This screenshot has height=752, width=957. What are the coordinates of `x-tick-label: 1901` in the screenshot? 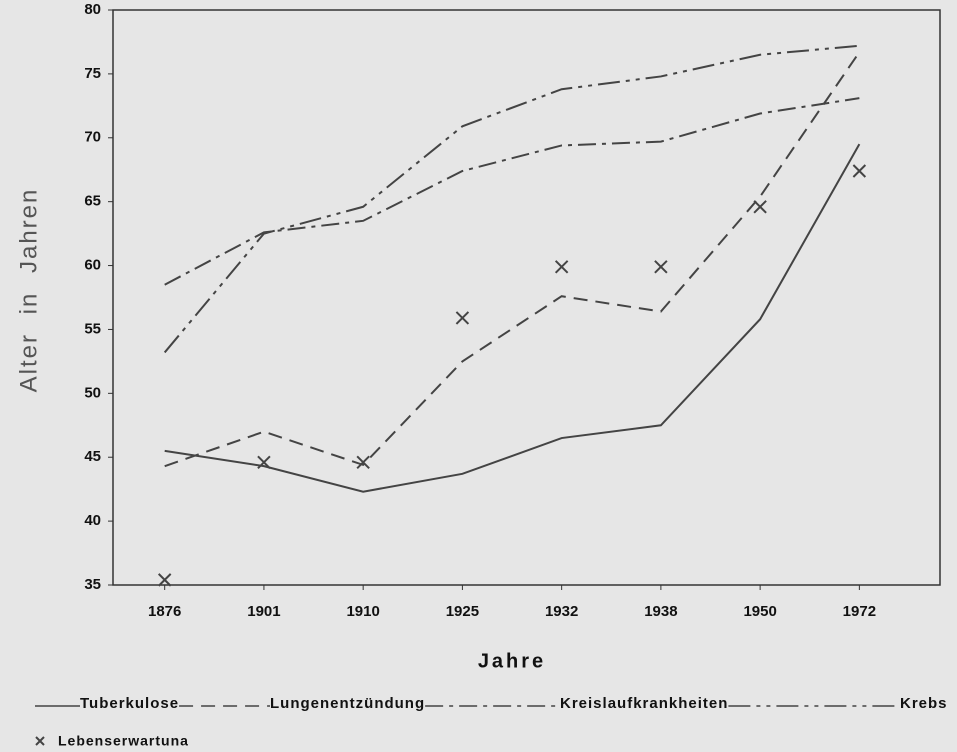 It's located at (263, 611).